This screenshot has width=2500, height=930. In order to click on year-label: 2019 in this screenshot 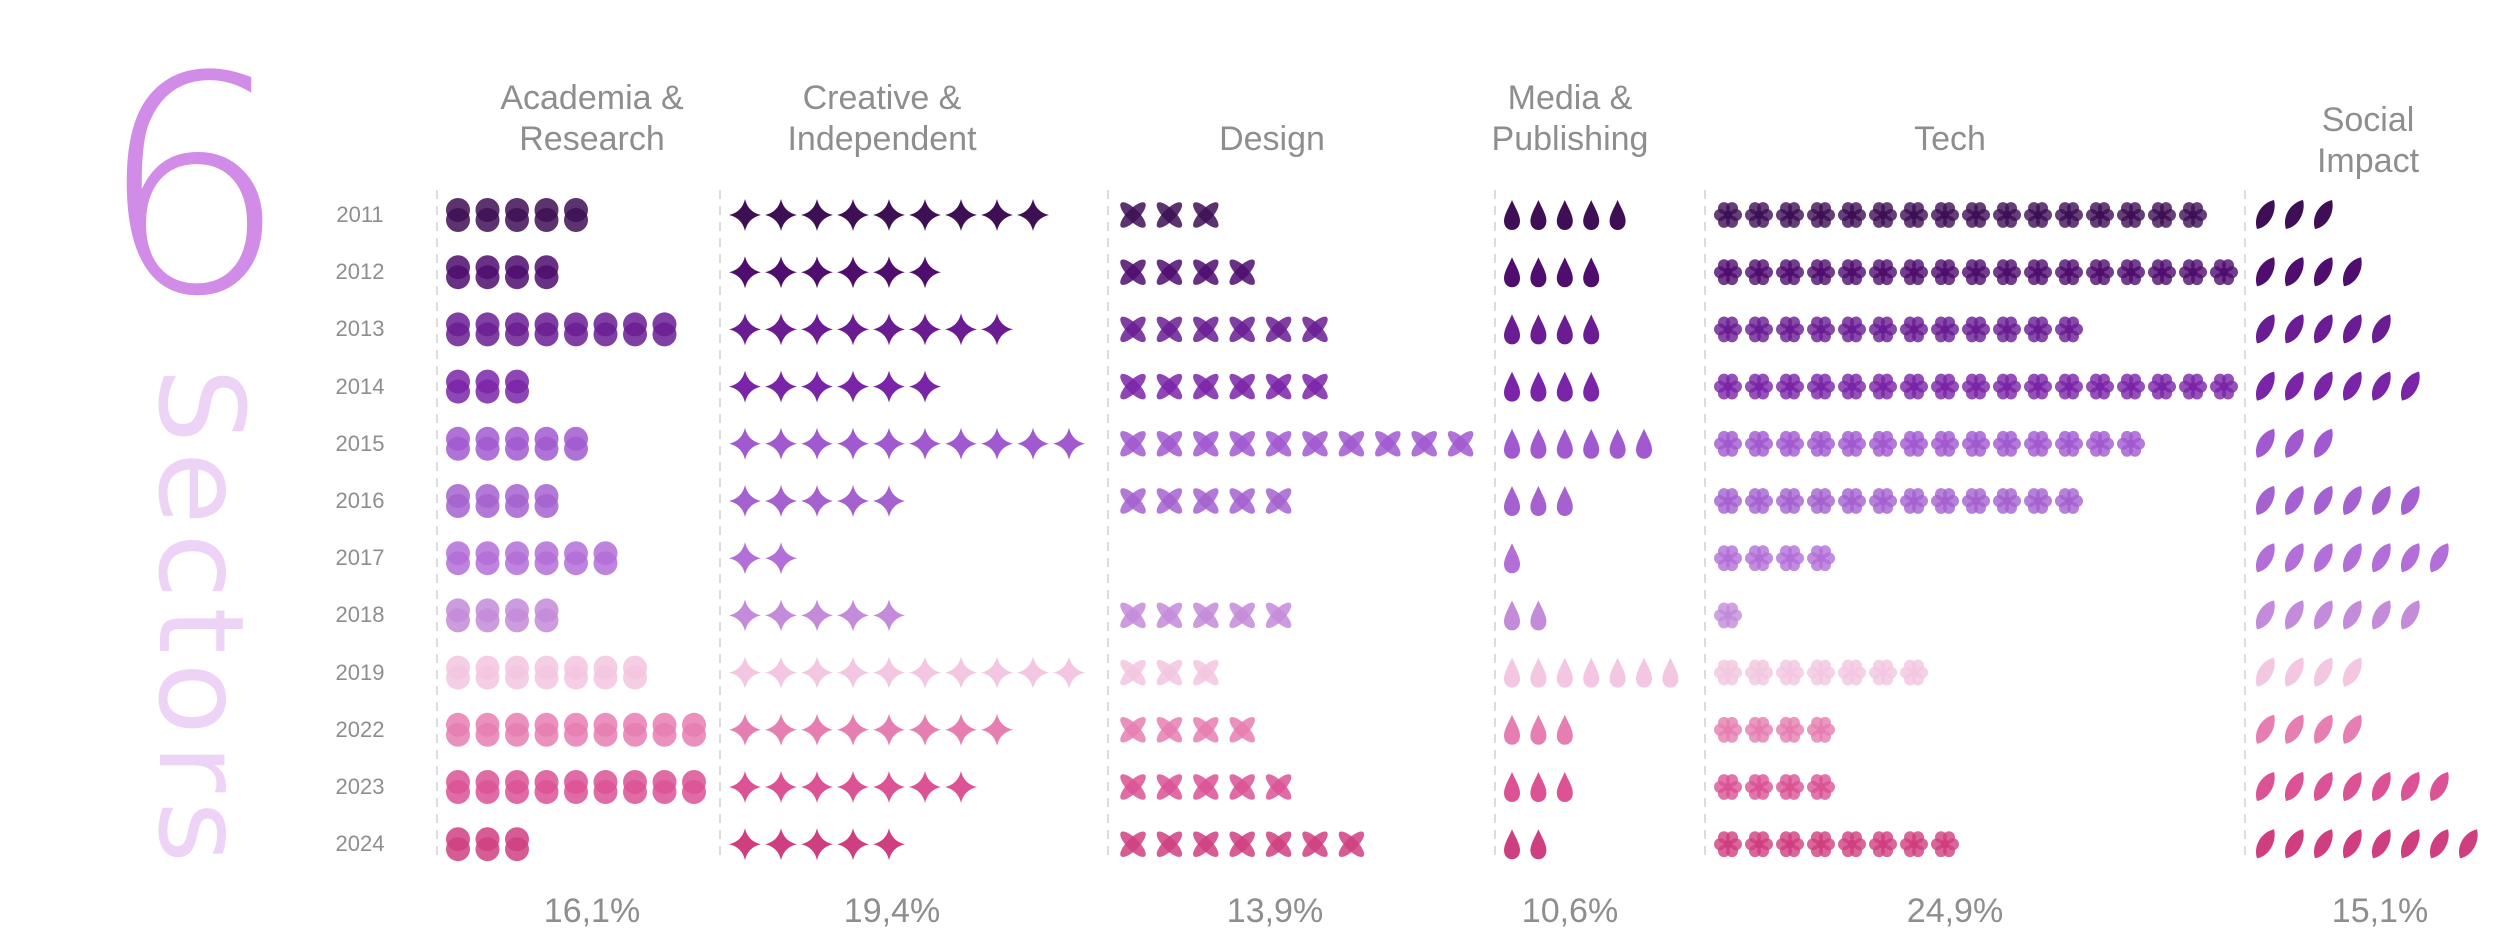, I will do `click(360, 672)`.